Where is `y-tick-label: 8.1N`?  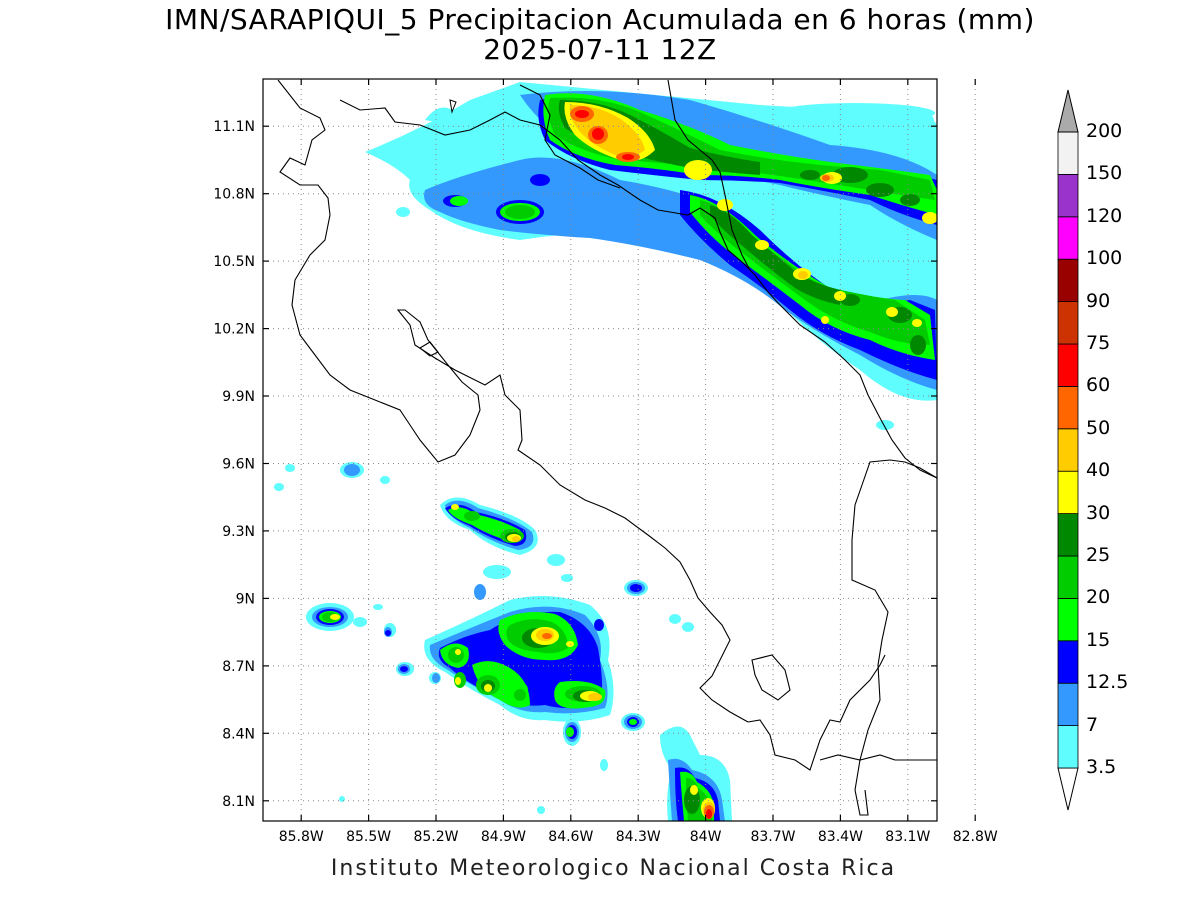
y-tick-label: 8.1N is located at coordinates (238, 802).